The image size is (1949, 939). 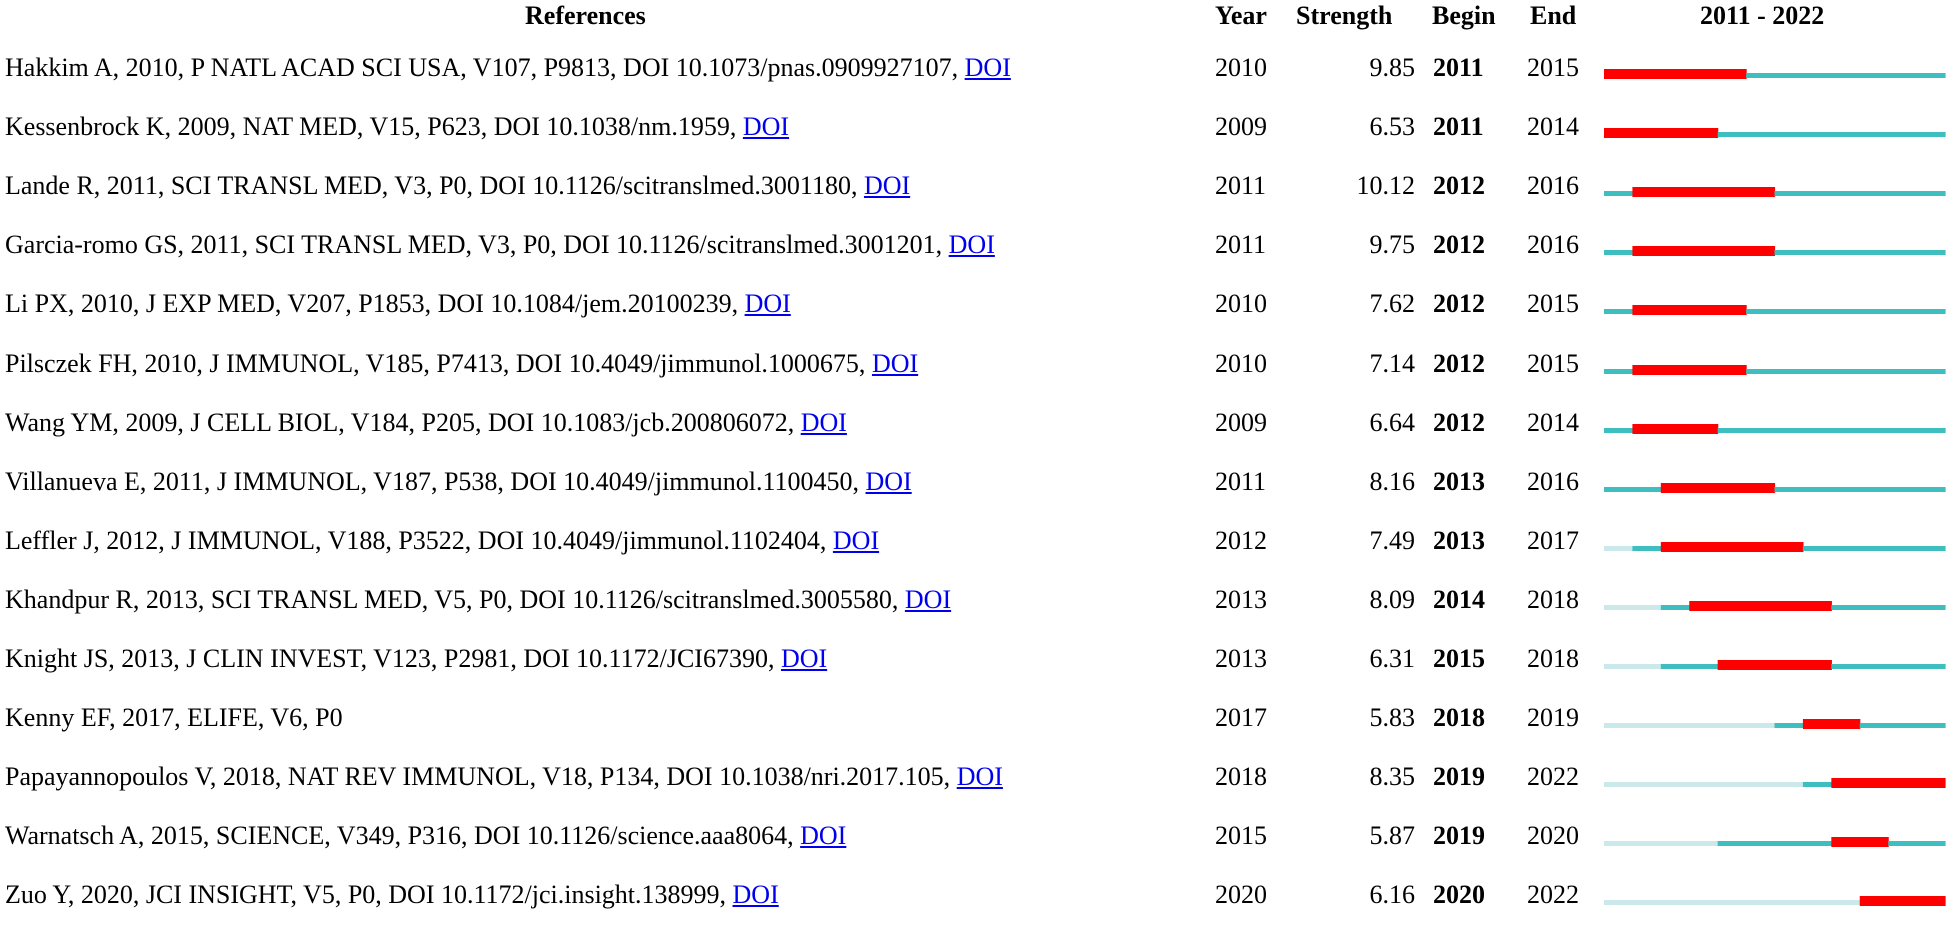 What do you see at coordinates (1392, 540) in the screenshot?
I see `strength-cell: 7.49` at bounding box center [1392, 540].